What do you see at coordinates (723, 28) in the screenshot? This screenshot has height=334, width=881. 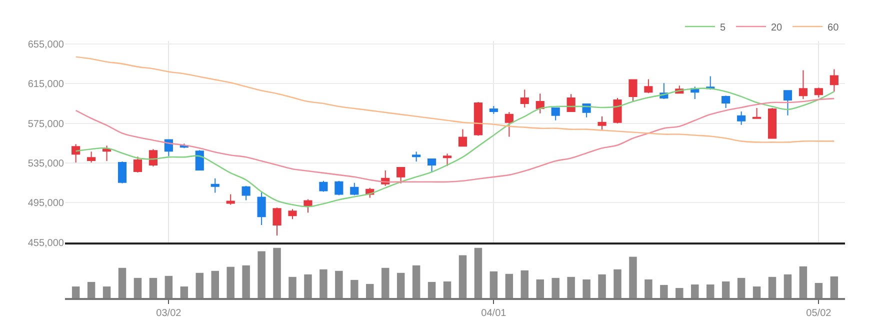 I see `legend-label: 5` at bounding box center [723, 28].